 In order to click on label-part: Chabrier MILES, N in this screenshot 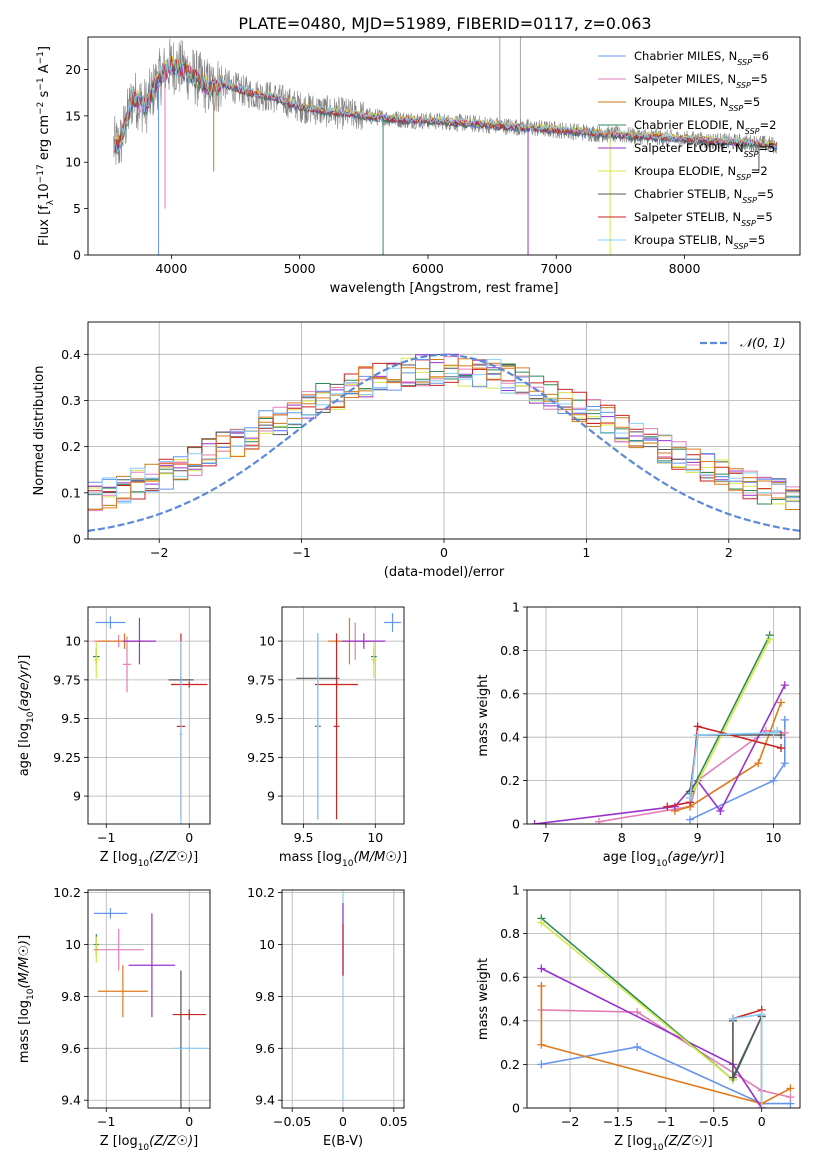, I will do `click(685, 56)`.